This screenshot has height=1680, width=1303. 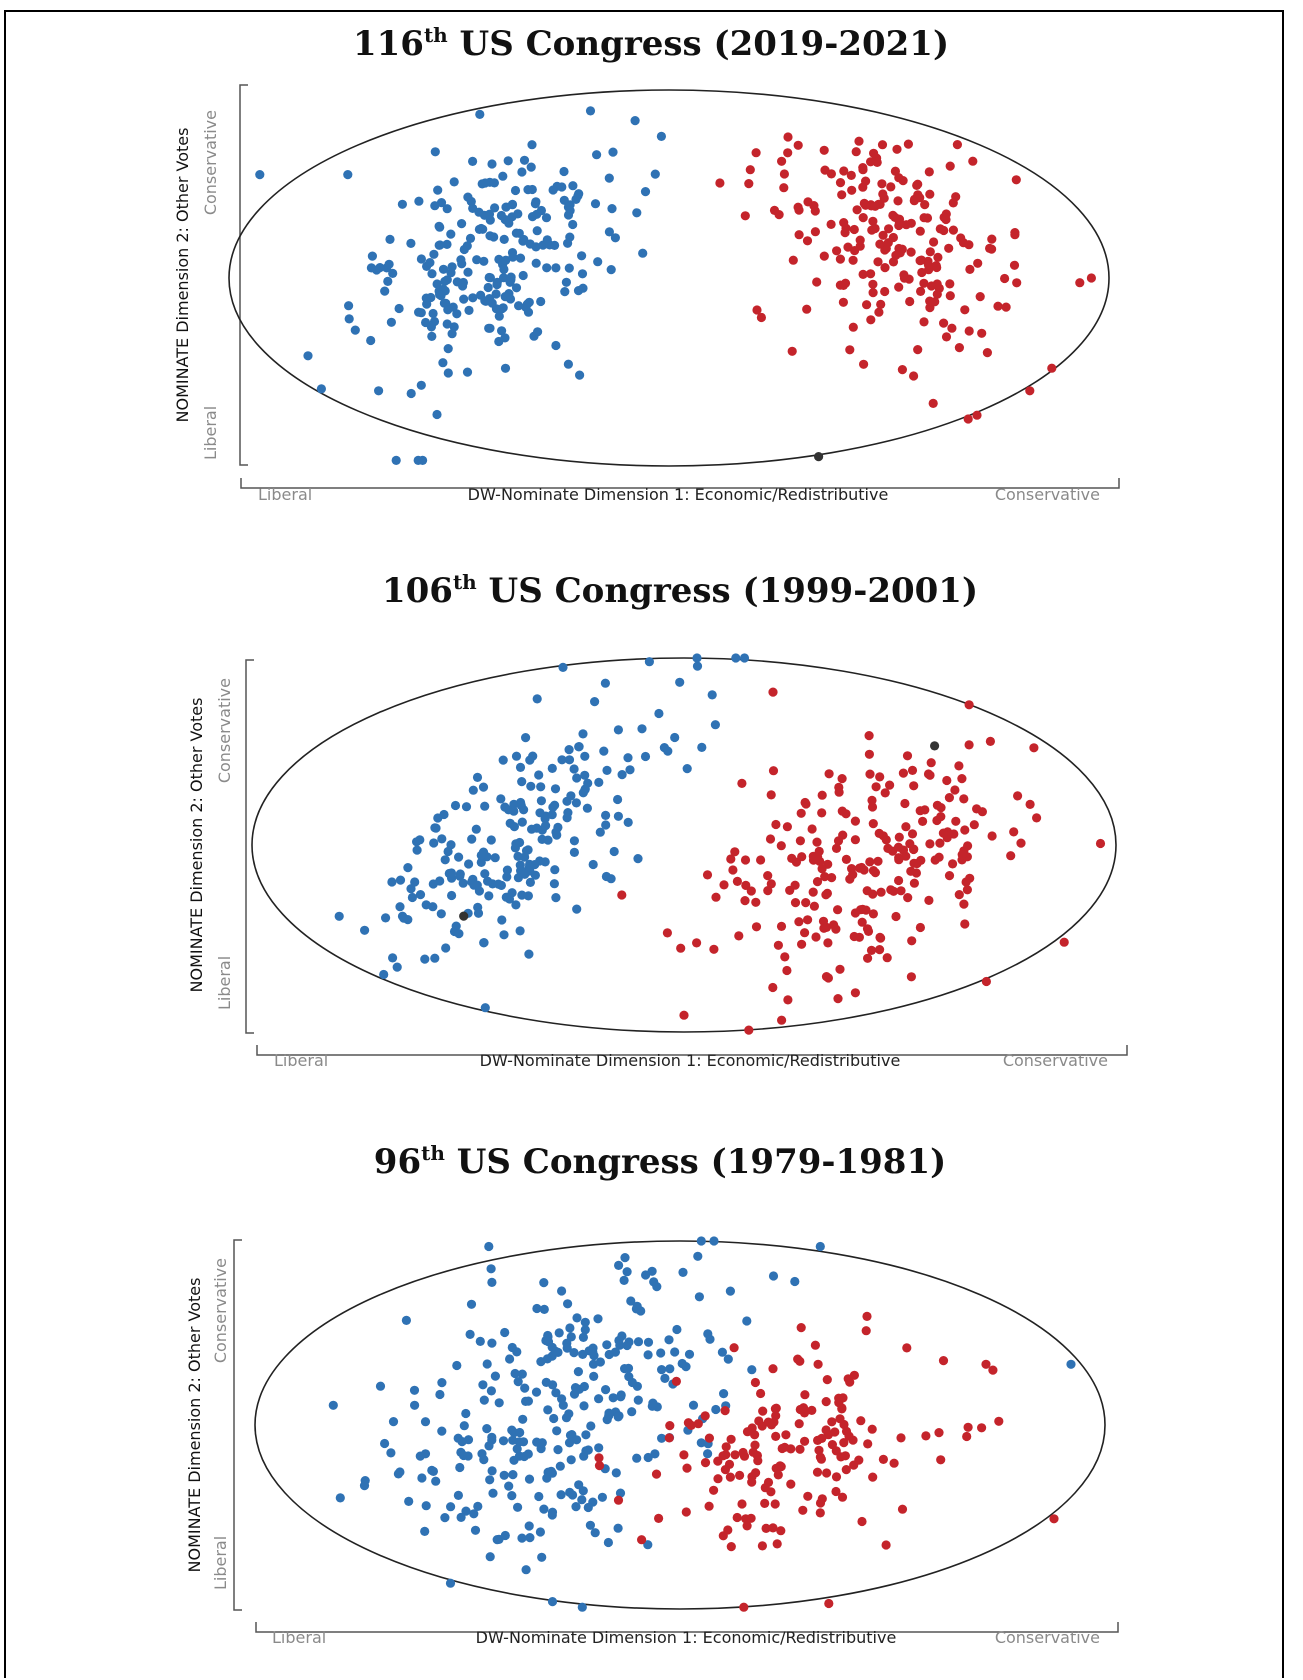 What do you see at coordinates (1283, 844) in the screenshot?
I see `frame-right-border` at bounding box center [1283, 844].